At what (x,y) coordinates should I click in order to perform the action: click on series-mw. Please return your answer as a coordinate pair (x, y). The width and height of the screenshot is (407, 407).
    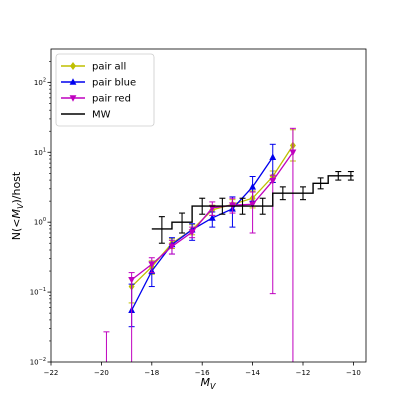
    Looking at the image, I should click on (252, 207).